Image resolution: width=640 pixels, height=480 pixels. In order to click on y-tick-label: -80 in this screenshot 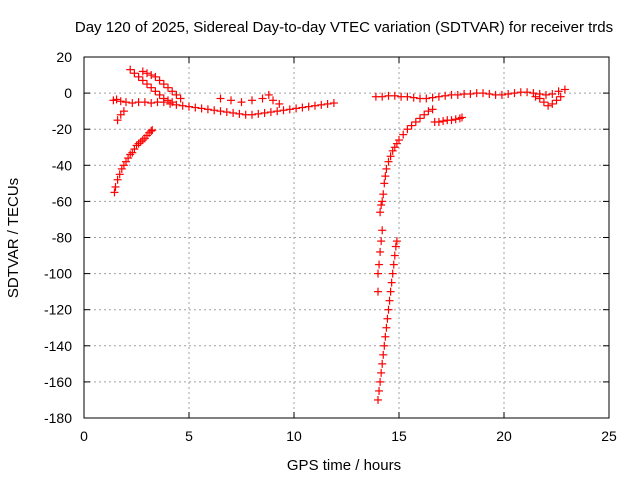, I will do `click(62, 238)`.